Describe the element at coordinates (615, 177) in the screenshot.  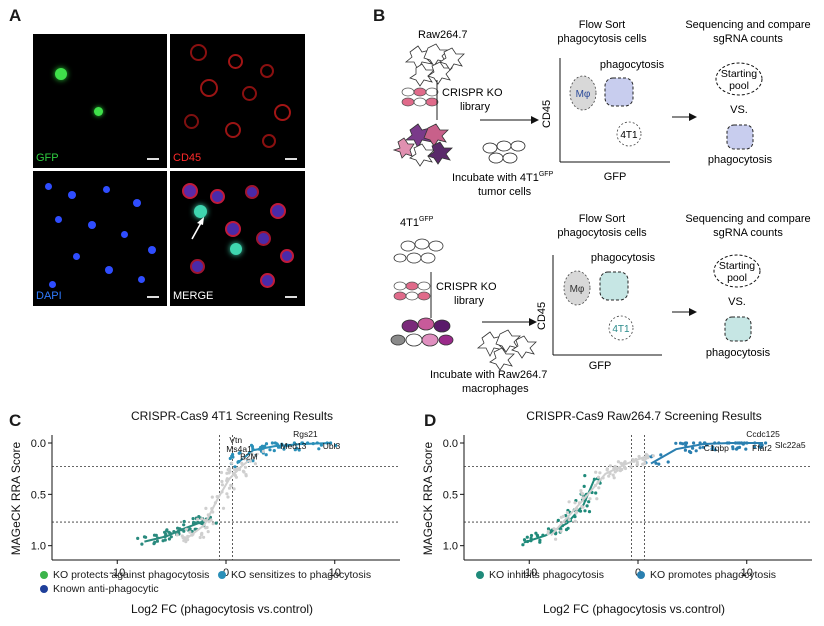
I see `top-xaxis: GFP` at that location.